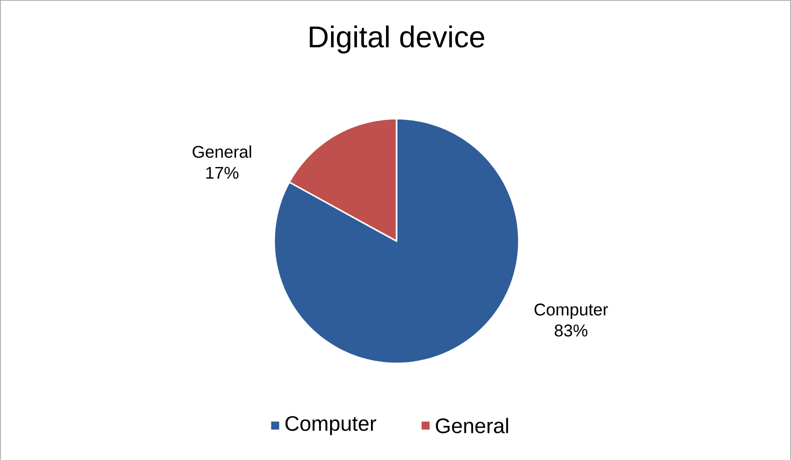  I want to click on data-label: 17%, so click(222, 172).